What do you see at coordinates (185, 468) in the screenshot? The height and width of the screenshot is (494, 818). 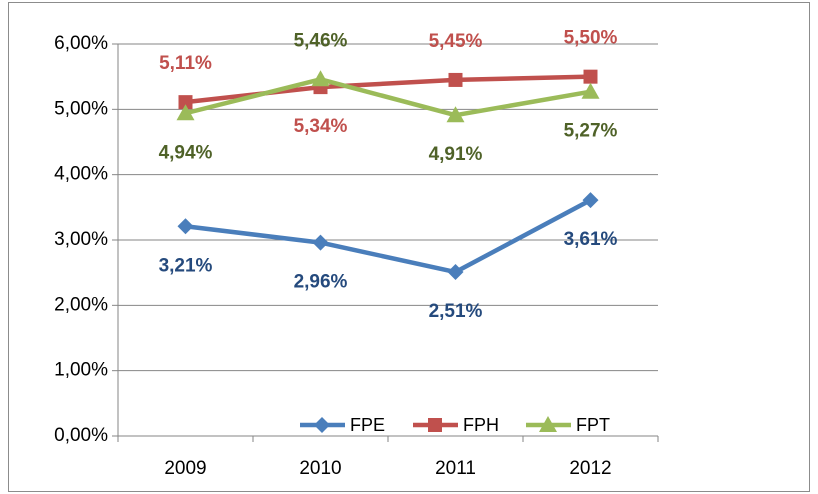 I see `x-tick-label: 2009` at bounding box center [185, 468].